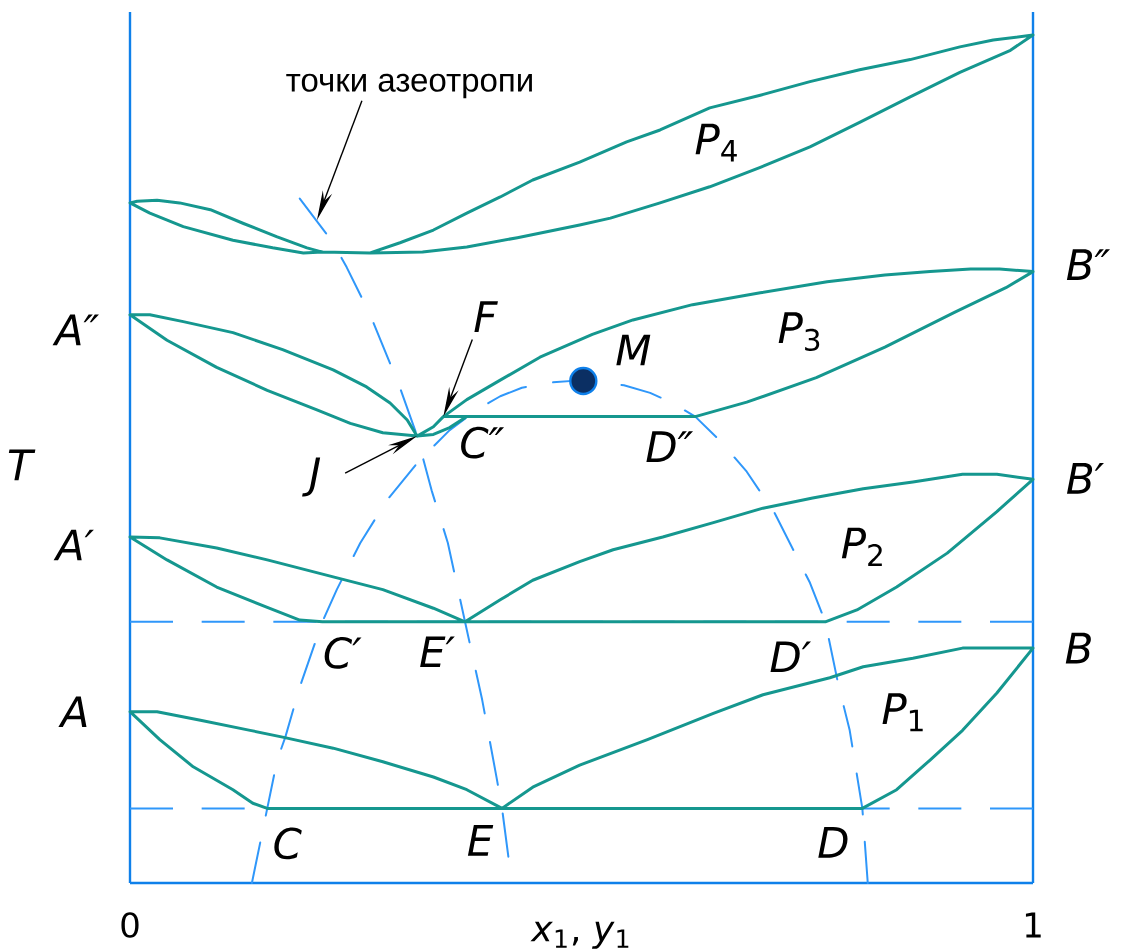  Describe the element at coordinates (670, 446) in the screenshot. I see `annotation: D″` at that location.